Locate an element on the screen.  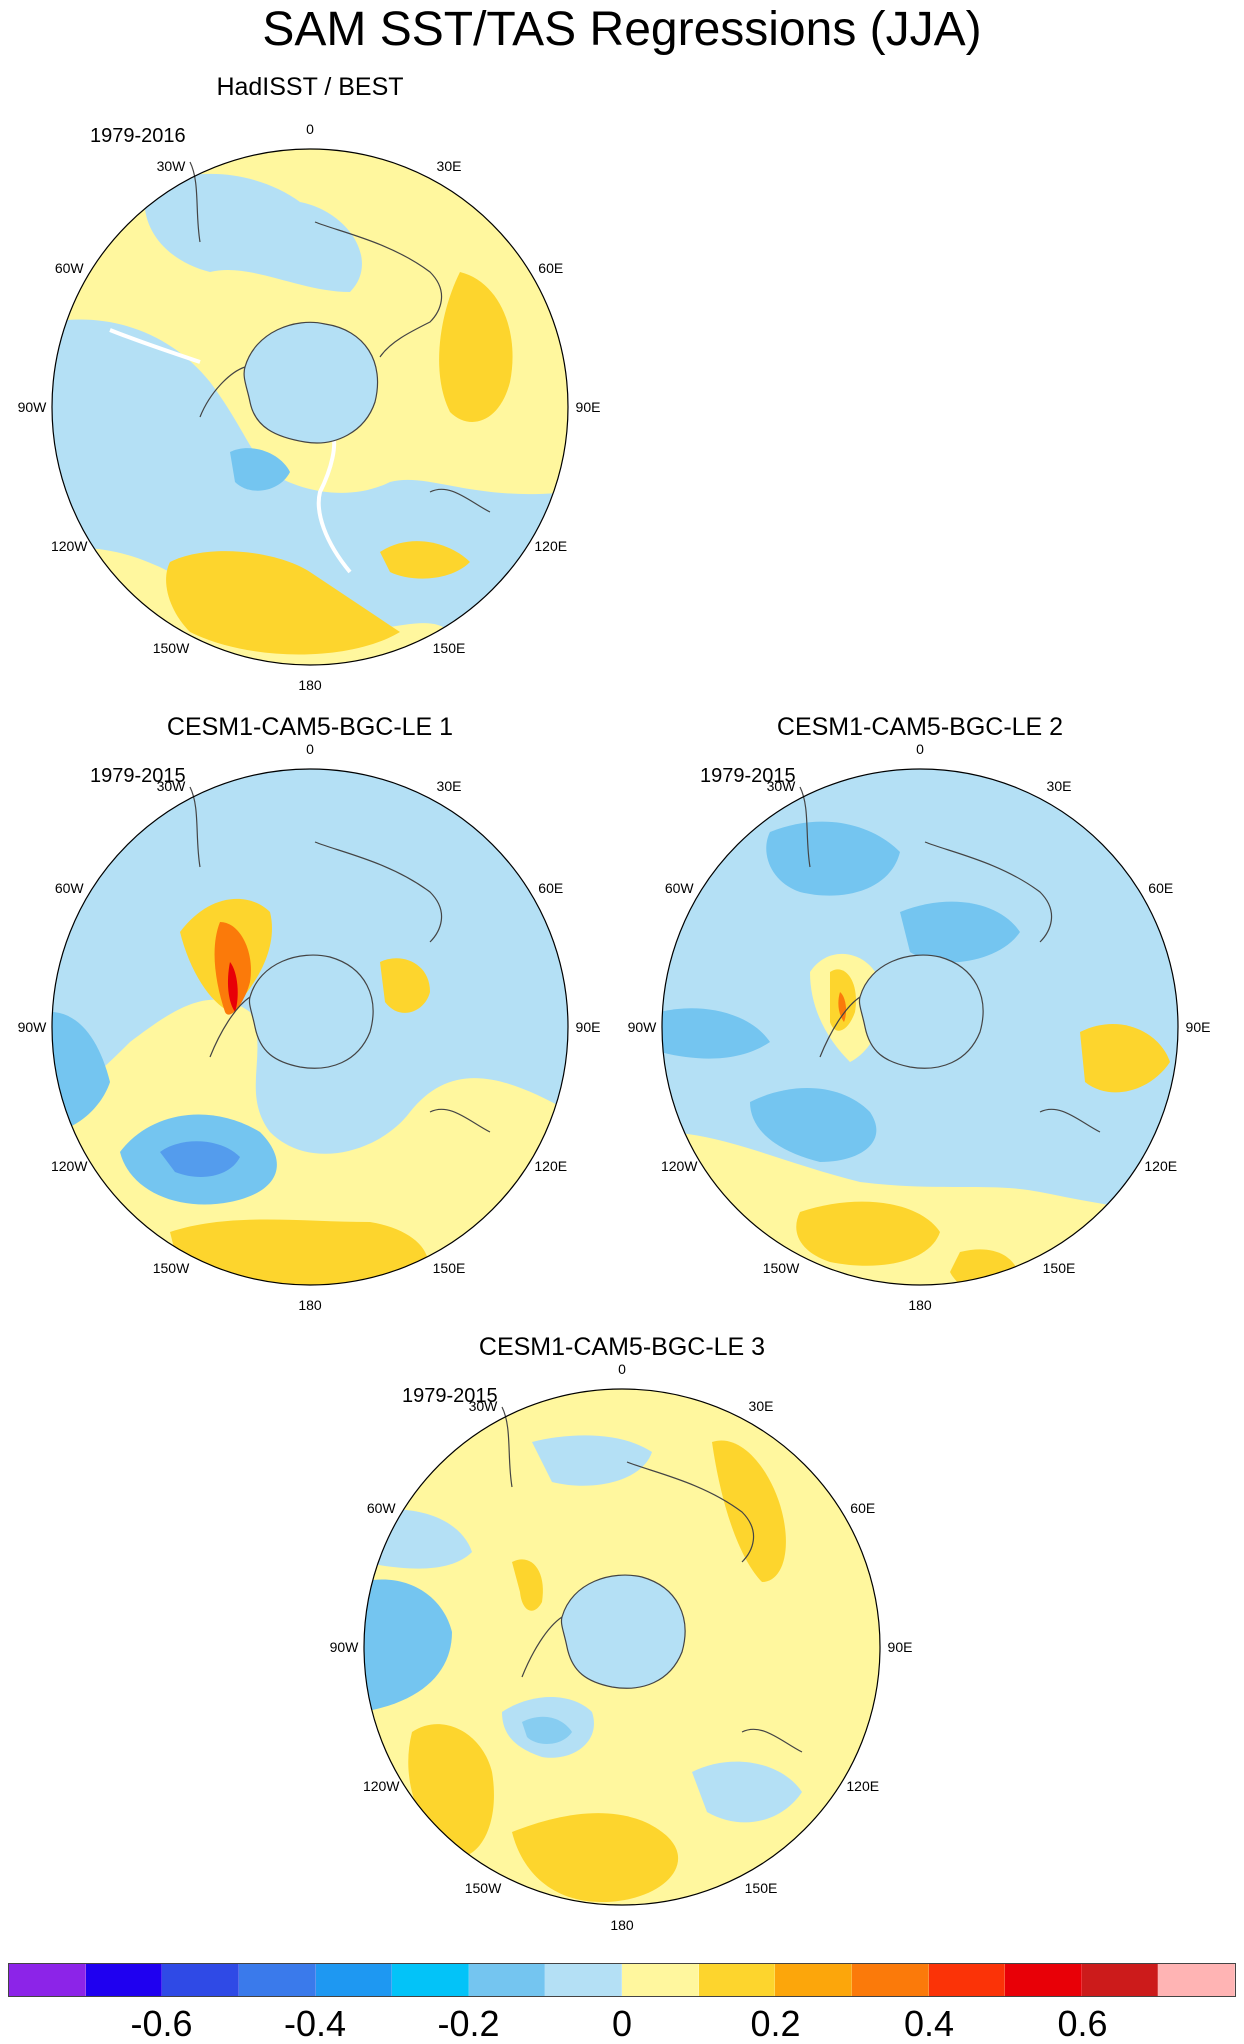
colorbar-tick-label: -0.4 is located at coordinates (315, 2023).